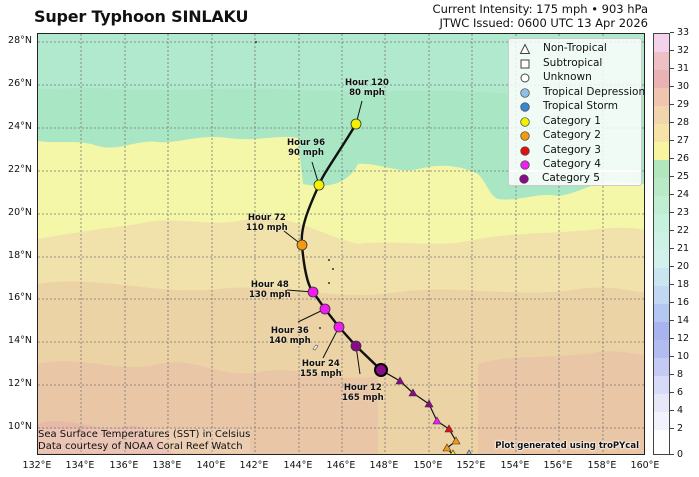 The height and width of the screenshot is (477, 699). What do you see at coordinates (428, 465) in the screenshot?
I see `lon-label: 150°E` at bounding box center [428, 465].